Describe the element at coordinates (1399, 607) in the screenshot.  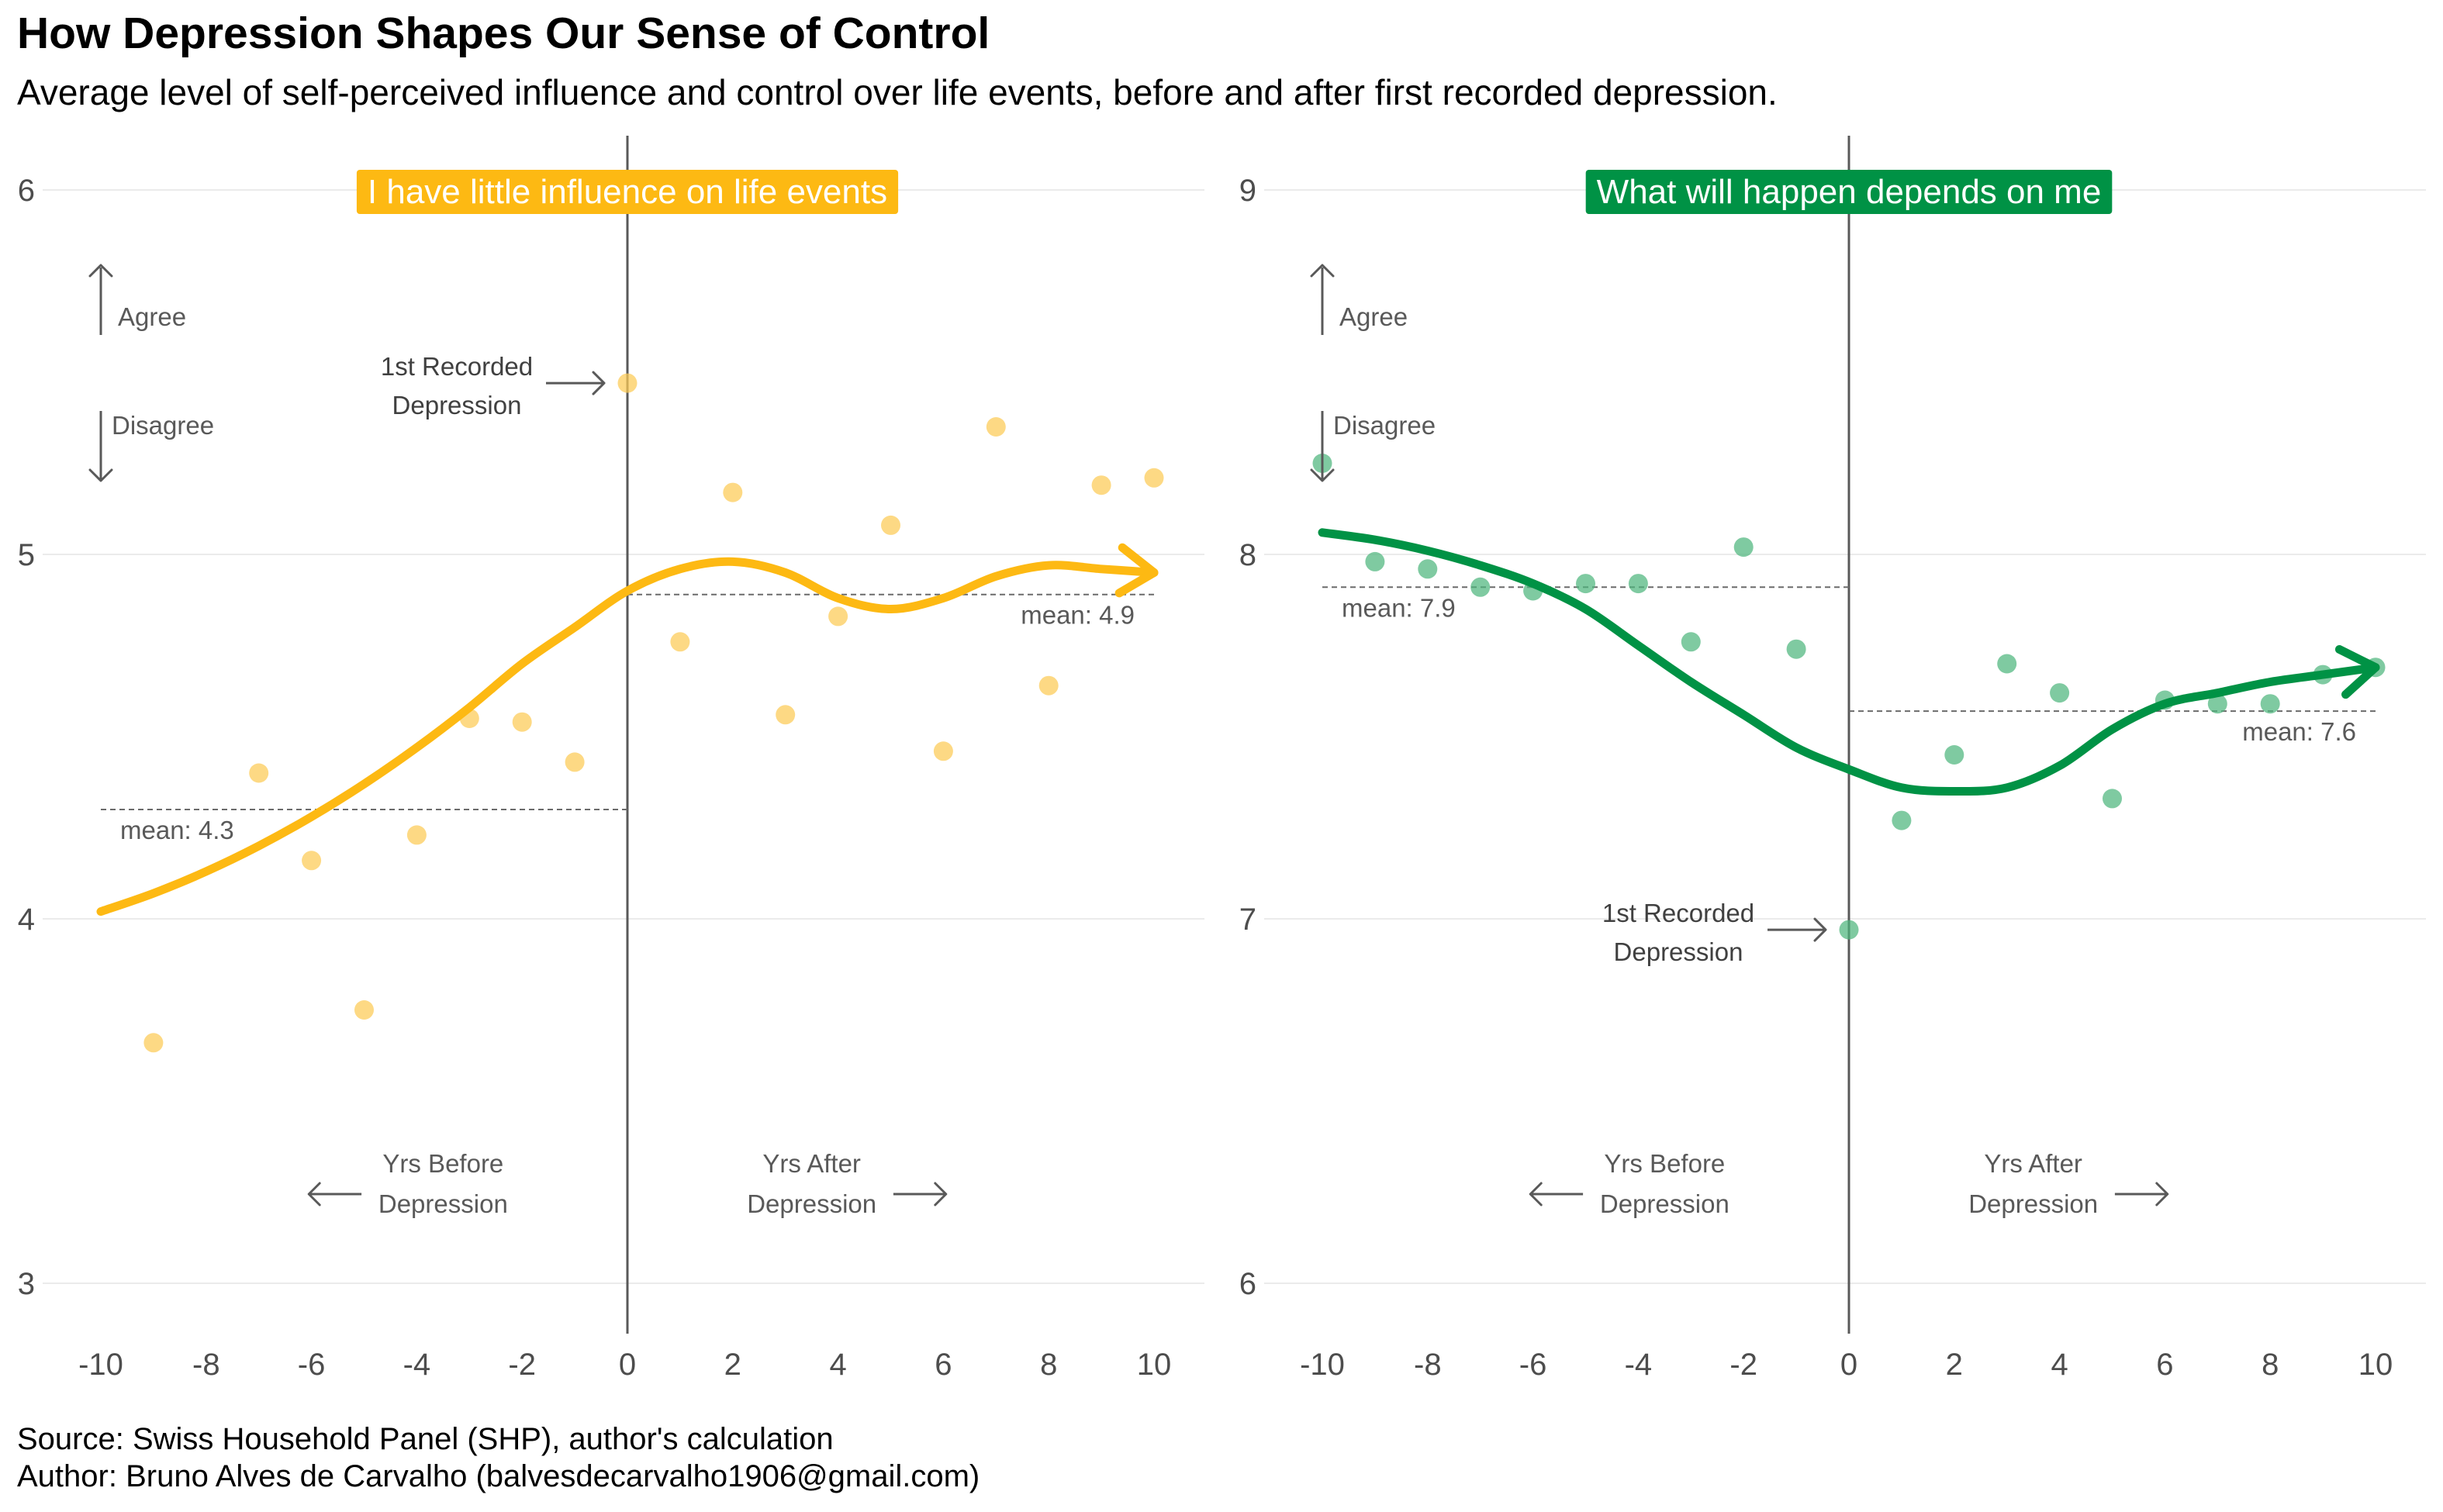
I see `mean-label: mean: 7.9` at that location.